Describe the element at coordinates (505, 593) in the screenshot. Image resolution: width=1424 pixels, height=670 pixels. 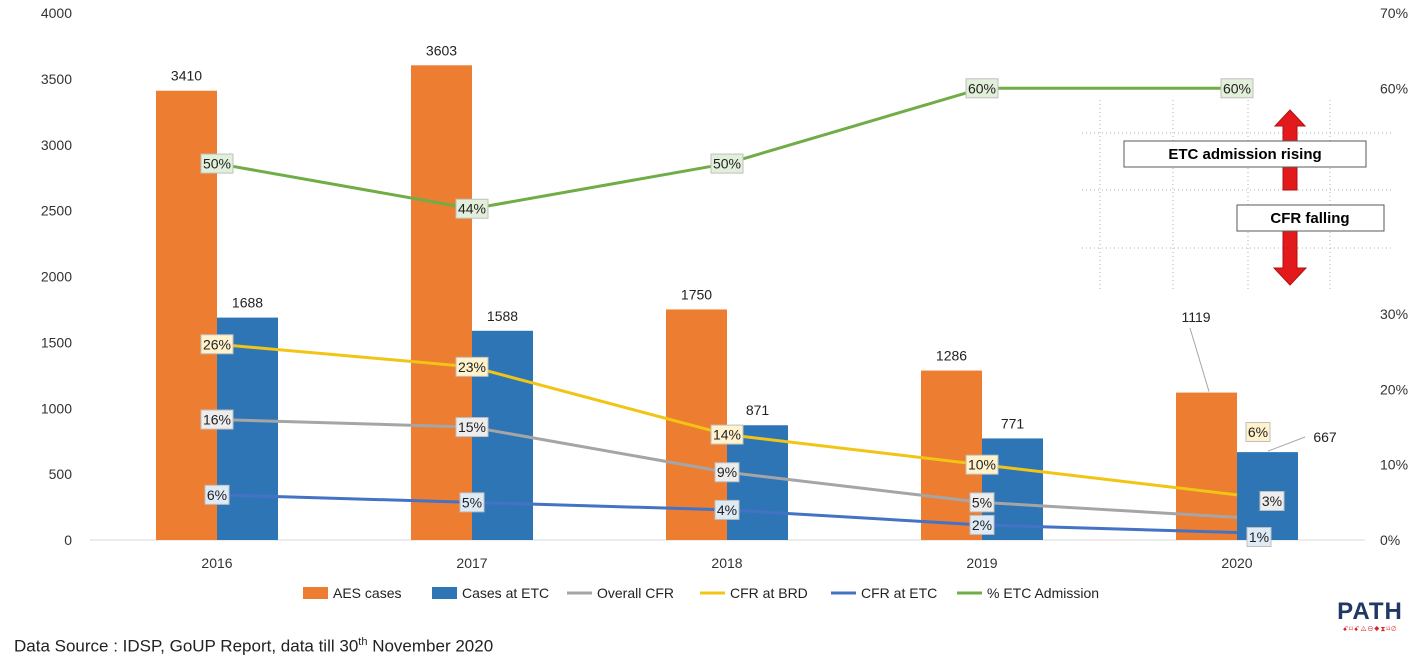
I see `legend-label: Cases at ETC` at that location.